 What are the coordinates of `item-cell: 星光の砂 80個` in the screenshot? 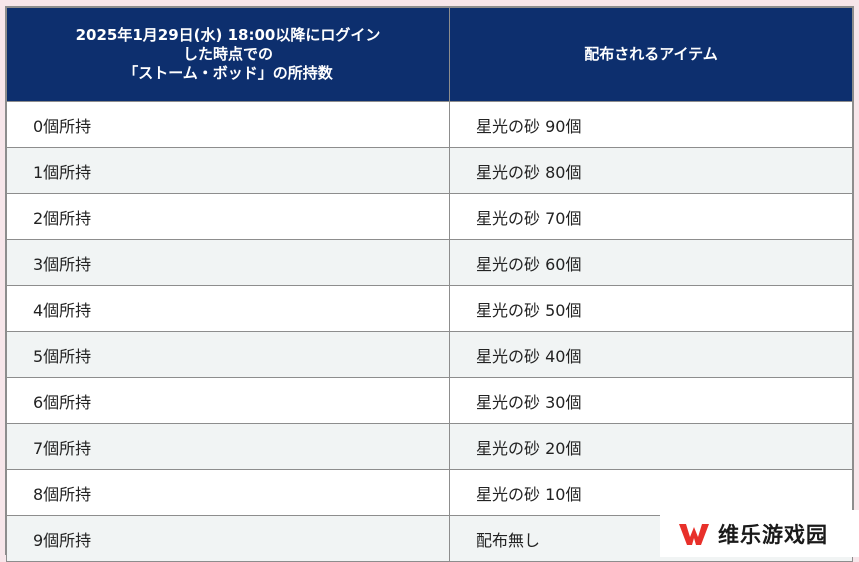 It's located at (651, 170).